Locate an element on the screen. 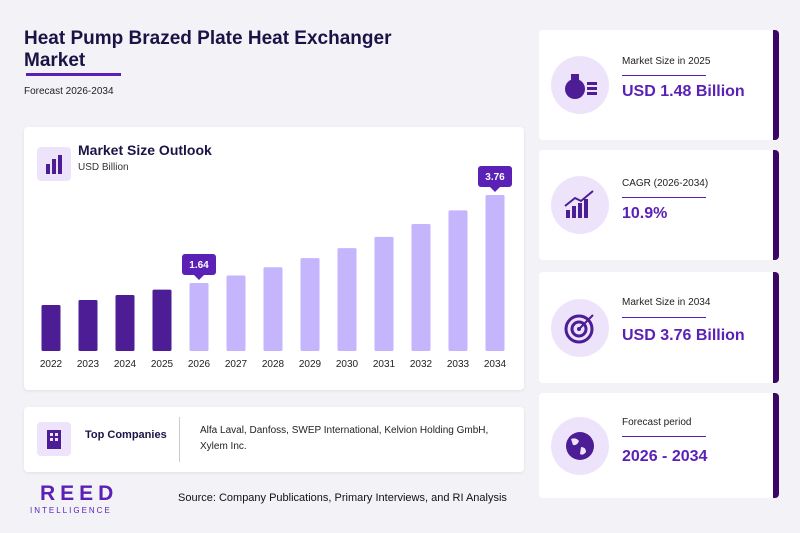 The height and width of the screenshot is (533, 800). kpi-value: 10.9% is located at coordinates (645, 213).